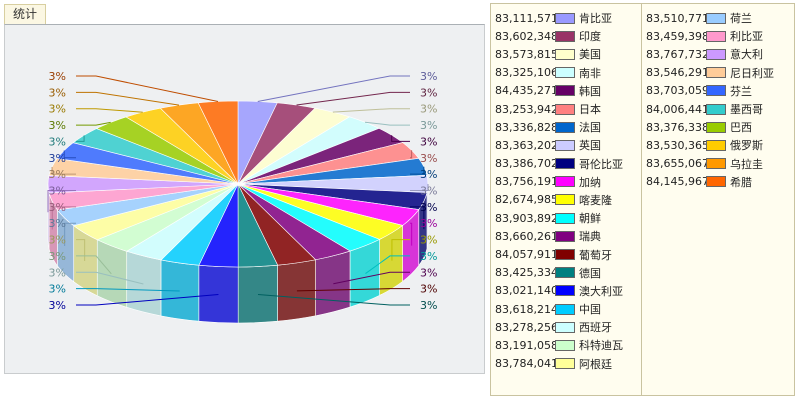 The image size is (800, 400). I want to click on legend-item: 83,111,571 肯比亚, so click(559, 18).